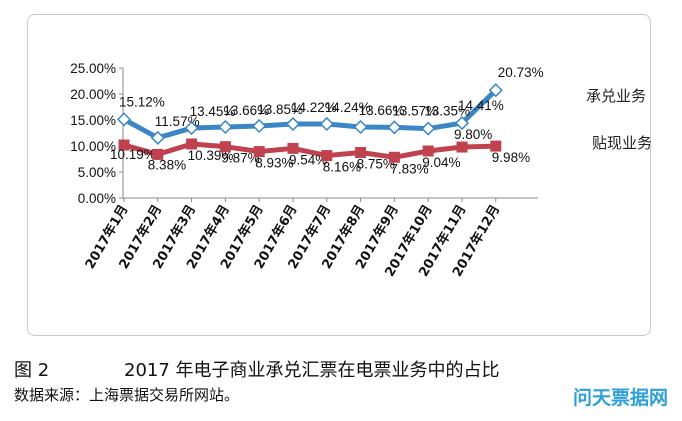 This screenshot has height=421, width=682. I want to click on data-label-acceptance: 13.35%, so click(447, 111).